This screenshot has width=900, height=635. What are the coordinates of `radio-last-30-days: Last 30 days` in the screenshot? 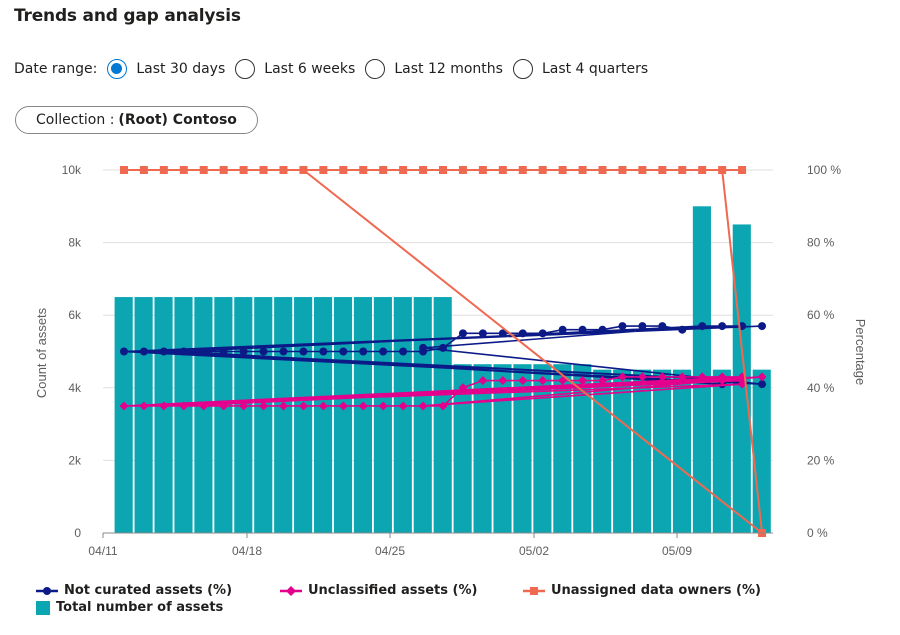 It's located at (166, 69).